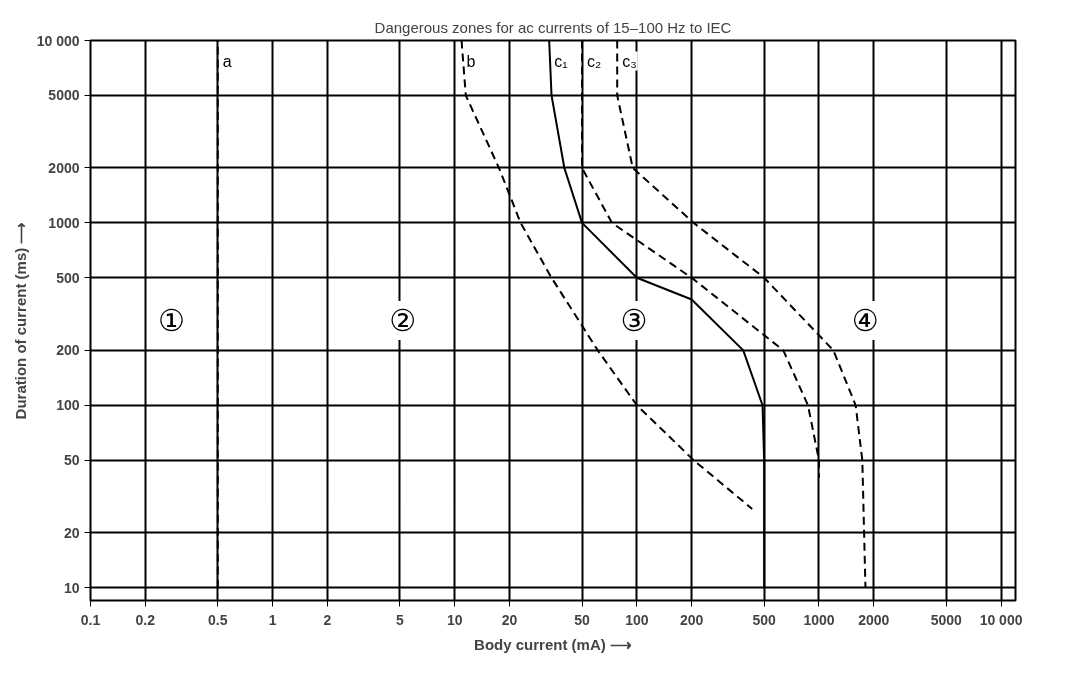 This screenshot has width=1067, height=678. What do you see at coordinates (90, 619) in the screenshot?
I see `x-tick-label: 0.1` at bounding box center [90, 619].